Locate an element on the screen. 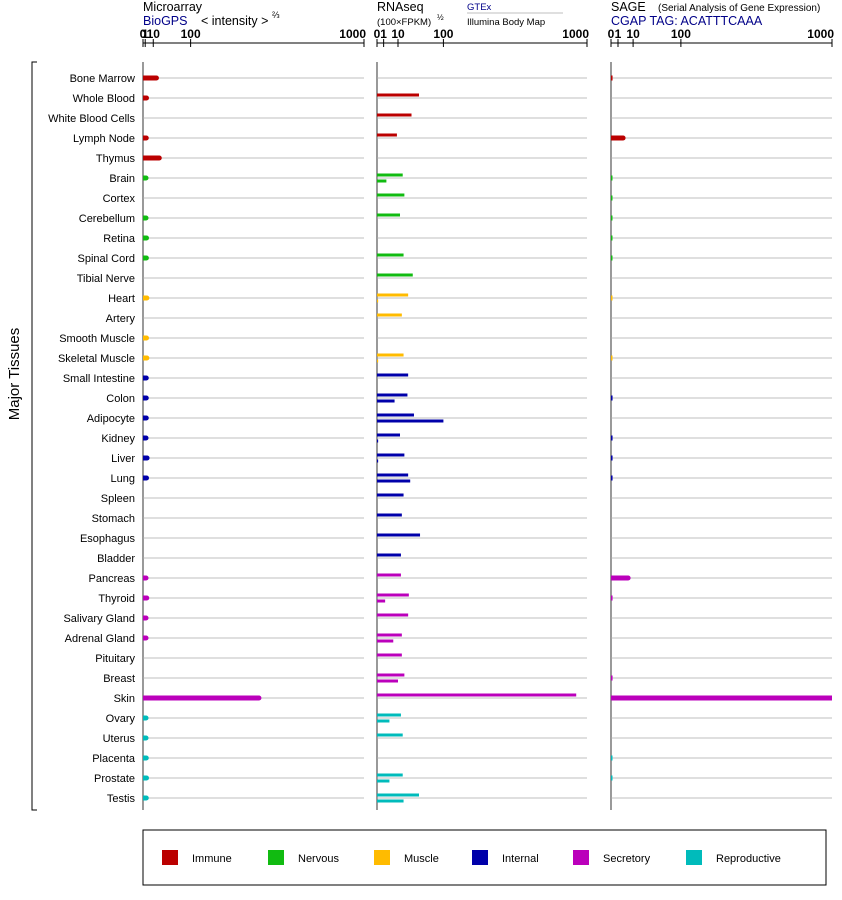 Image resolution: width=842 pixels, height=900 pixels. tissue-label: Stomach is located at coordinates (113, 519).